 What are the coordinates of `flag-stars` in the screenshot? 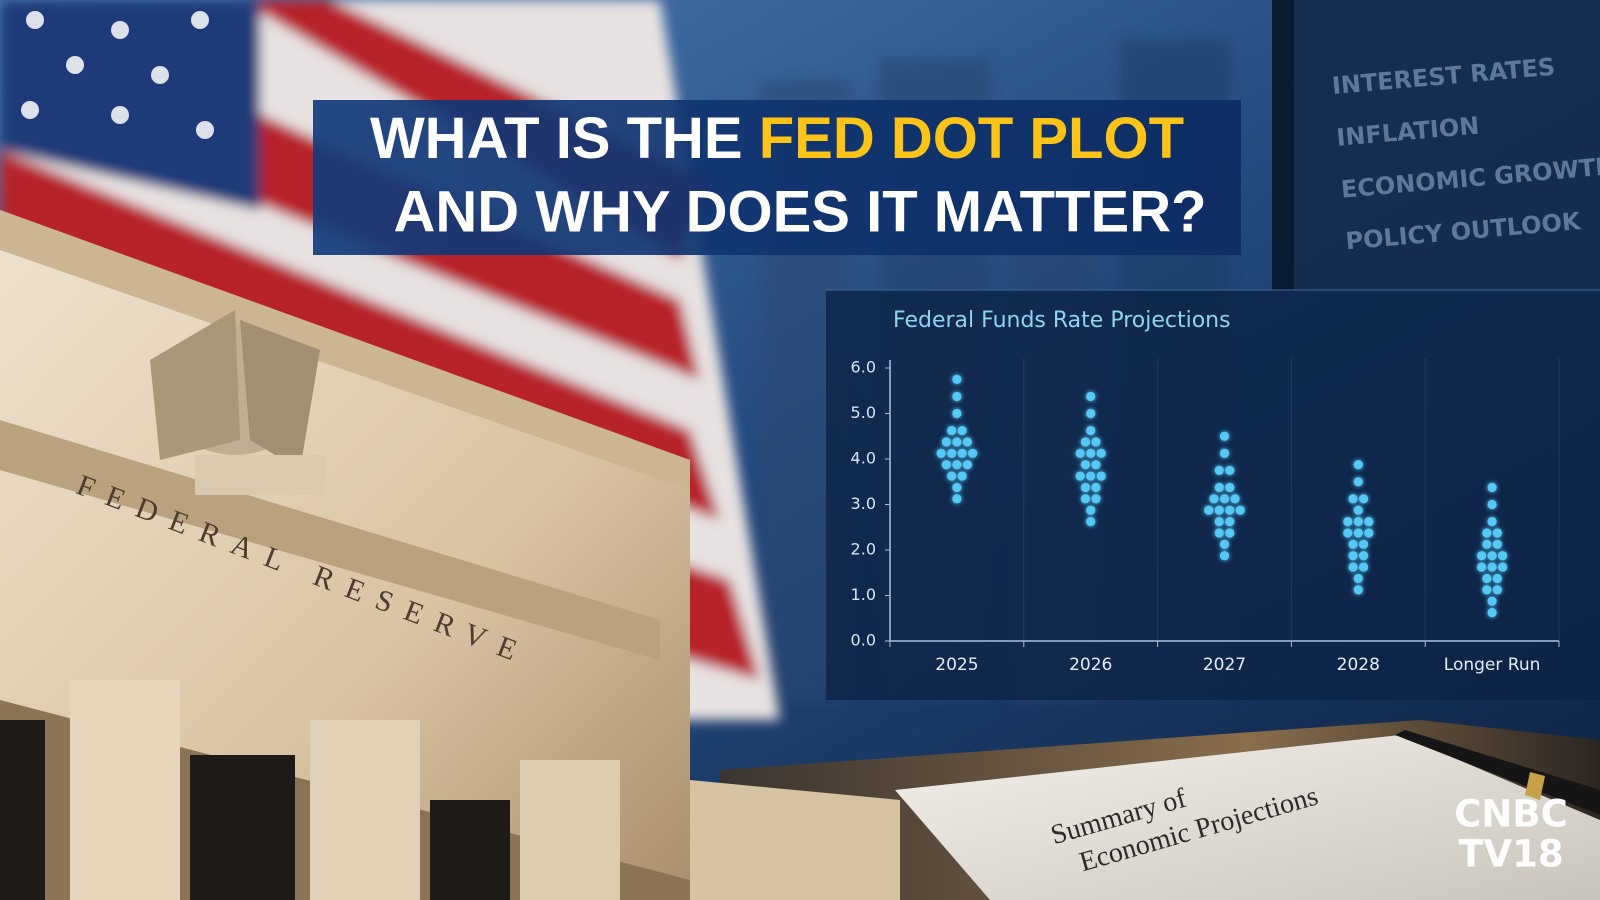 It's located at (117, 75).